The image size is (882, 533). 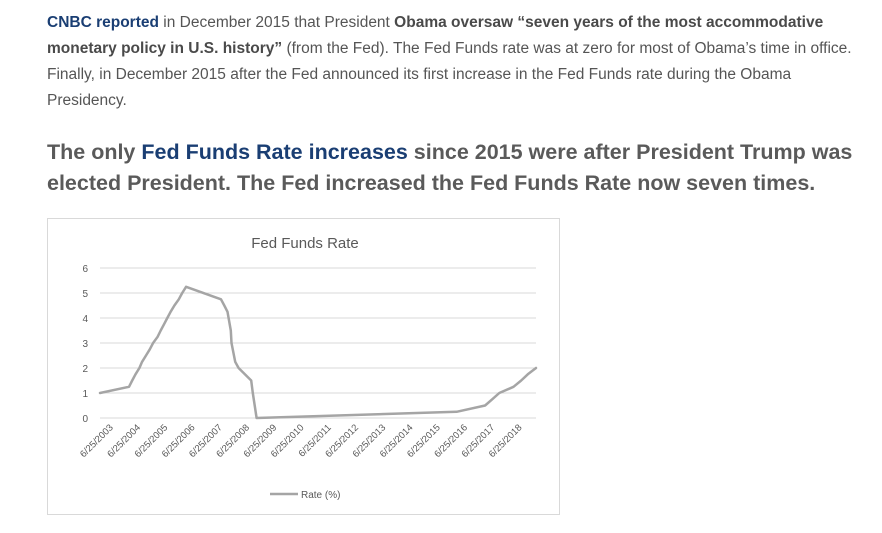 What do you see at coordinates (85, 394) in the screenshot?
I see `y-tick-label: 1` at bounding box center [85, 394].